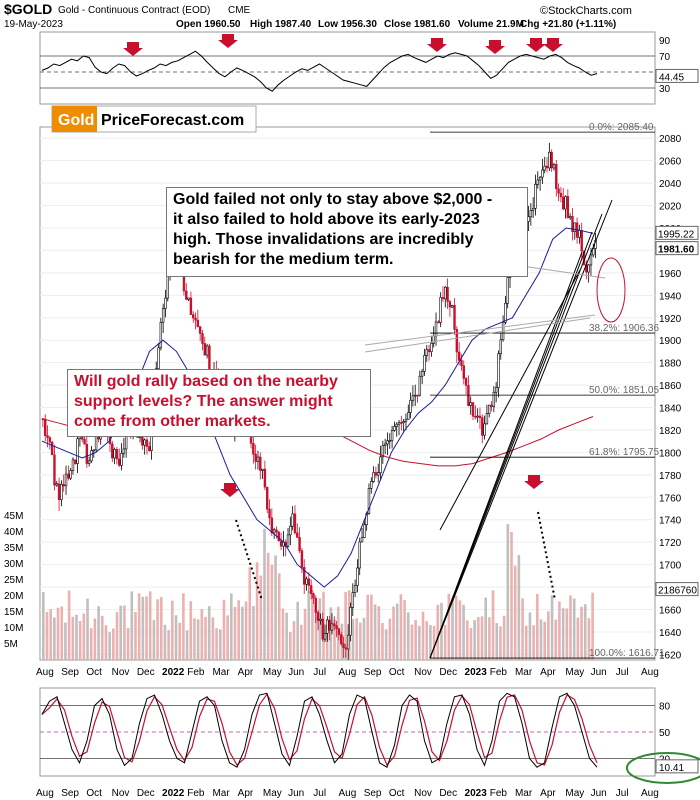 This screenshot has height=800, width=700. I want to click on rally-line-1: Will gold rally based on the nearby, so click(206, 381).